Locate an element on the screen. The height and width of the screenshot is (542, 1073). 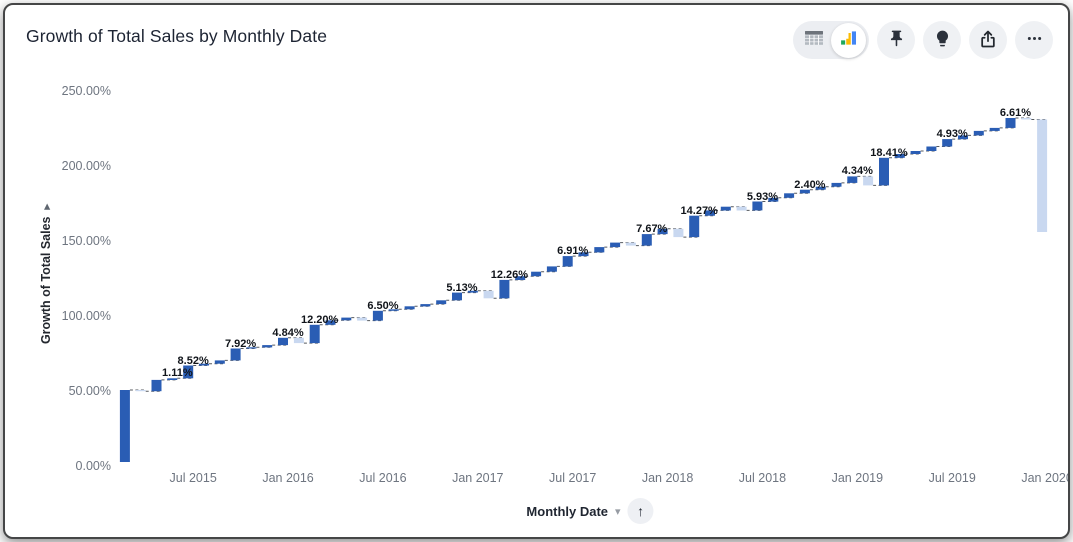
view-toggle is located at coordinates (831, 40).